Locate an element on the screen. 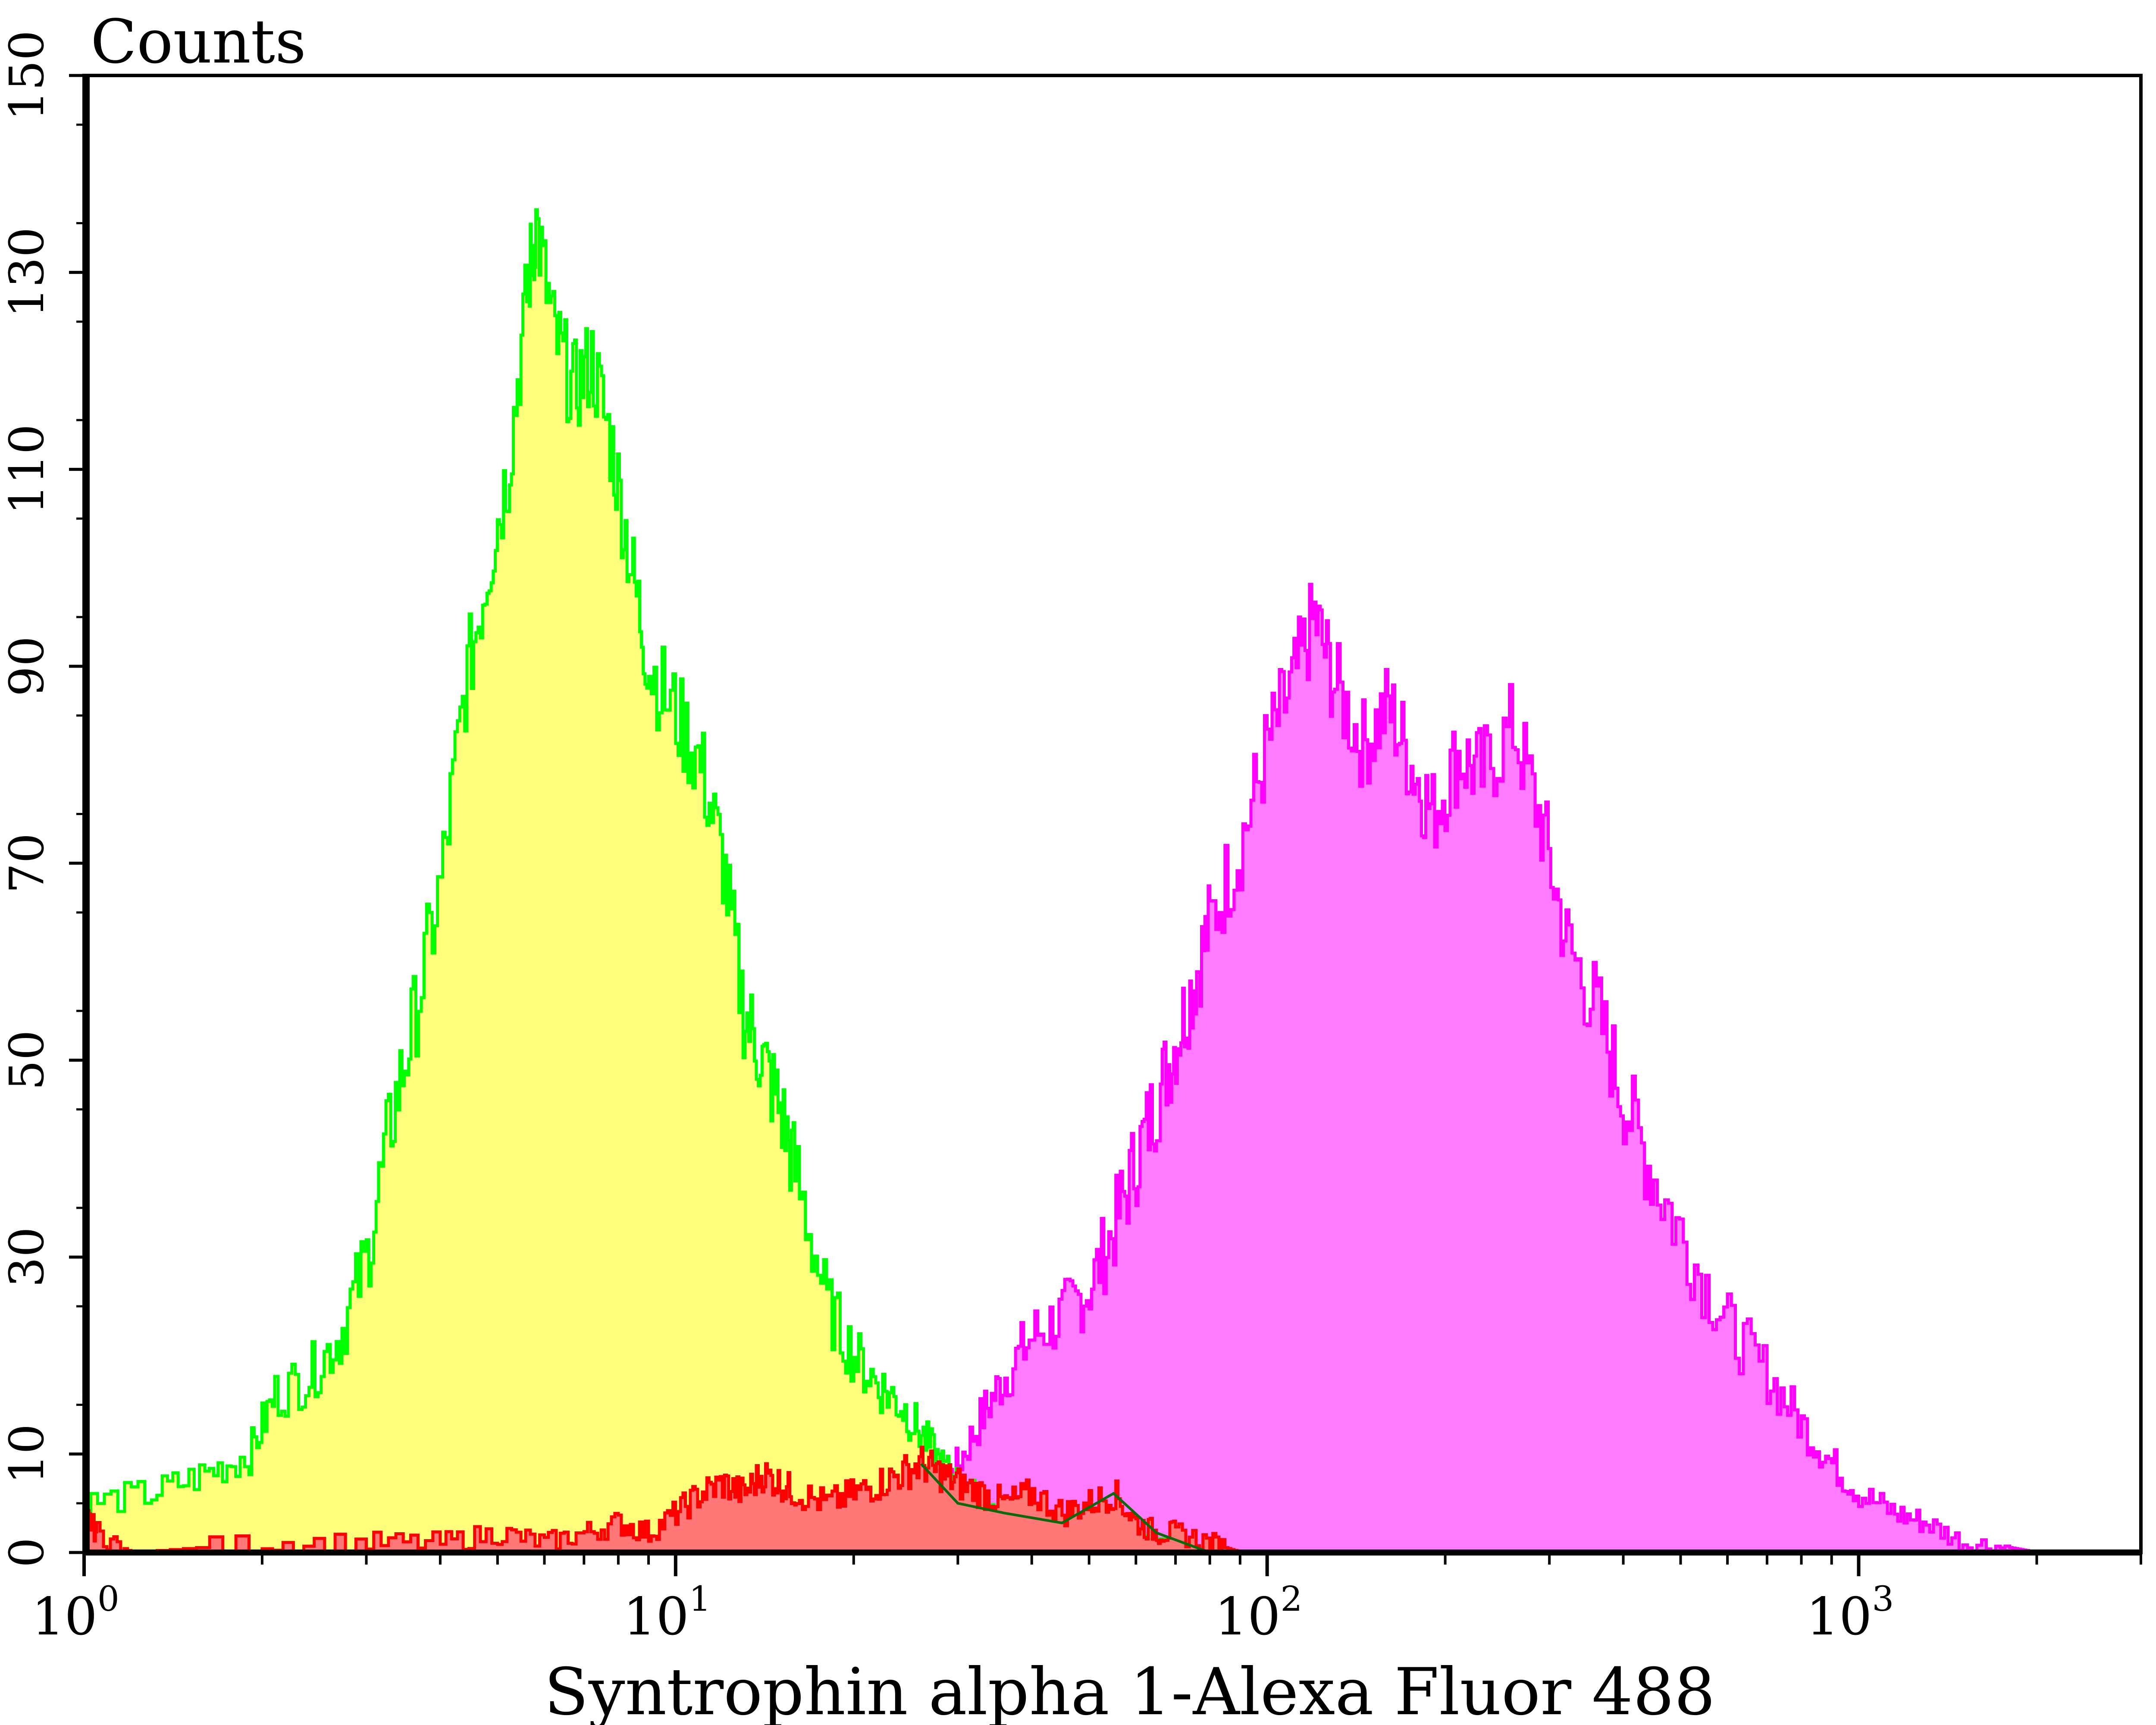 Image resolution: width=2156 pixels, height=1725 pixels. y-tick-label: 10 is located at coordinates (27, 1454).